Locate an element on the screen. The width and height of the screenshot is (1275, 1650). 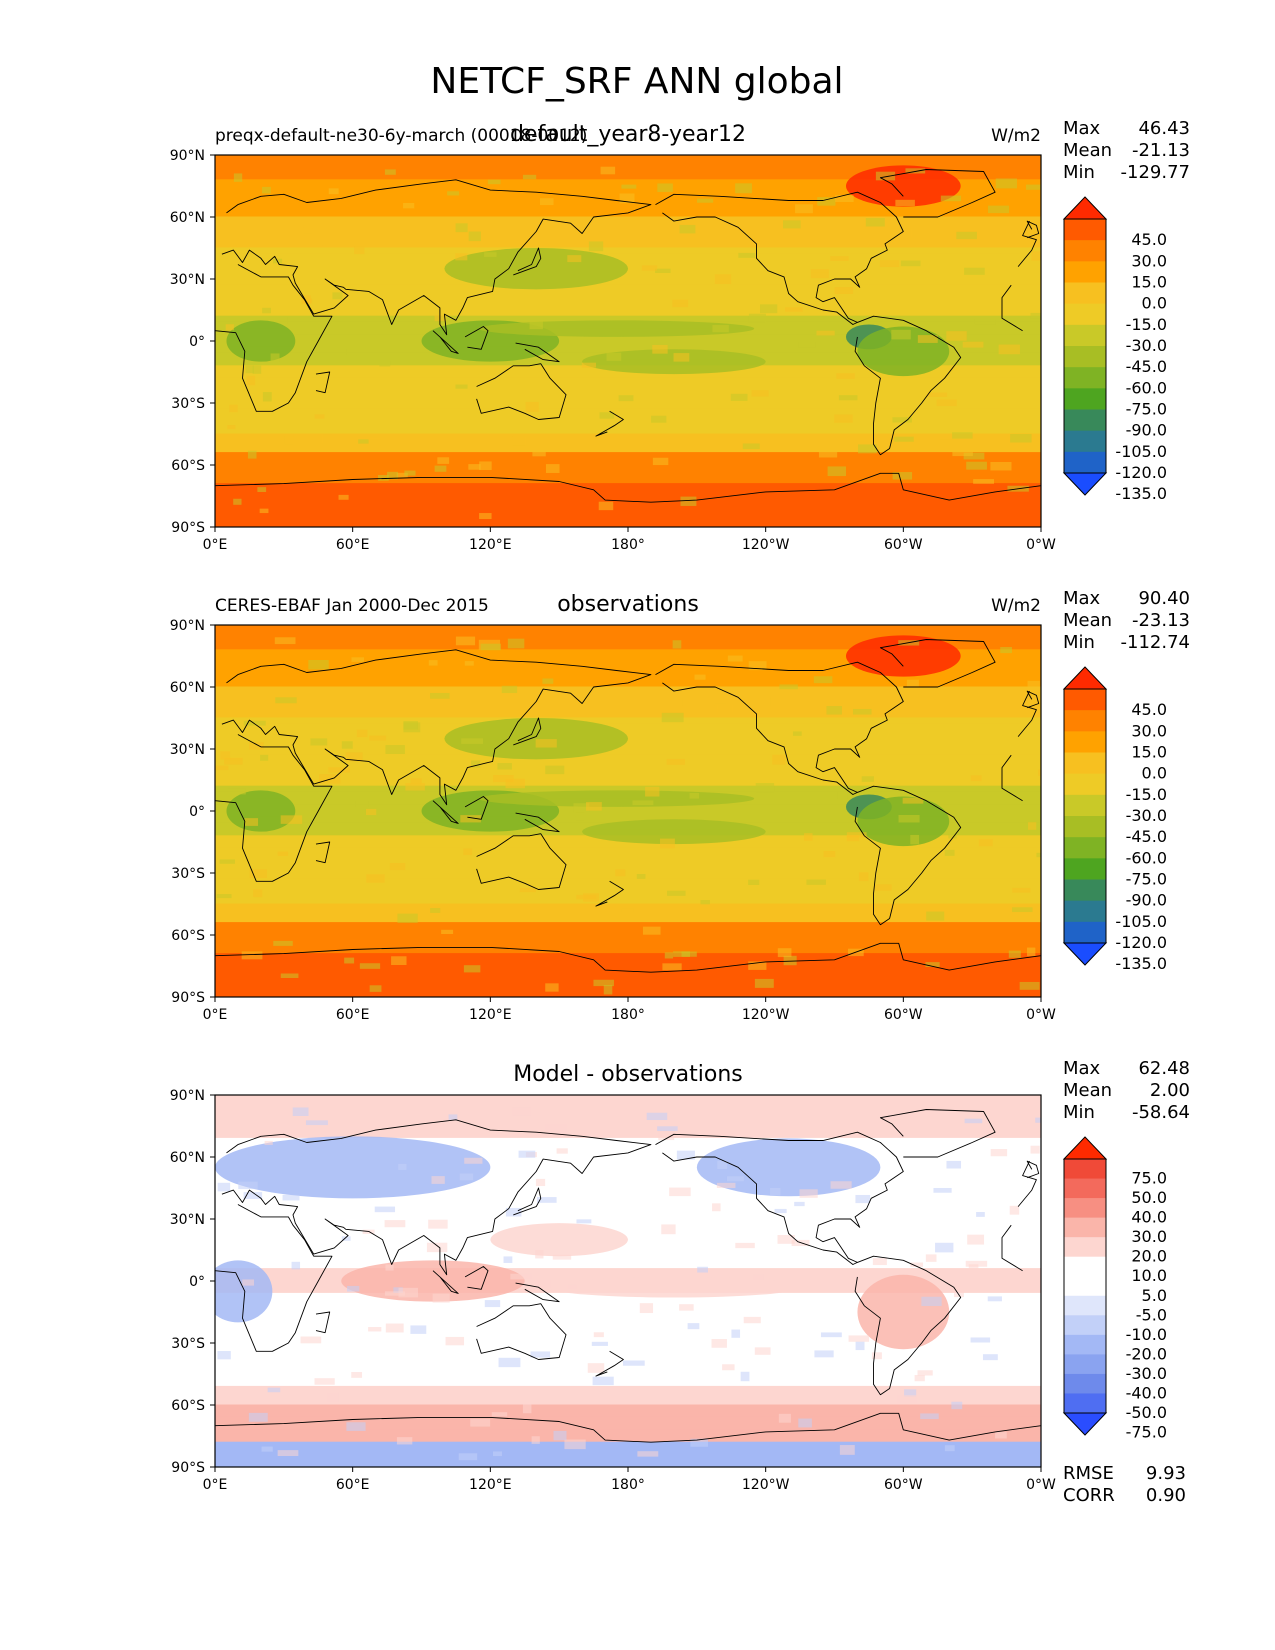
coastline-madagascar is located at coordinates (323, 852).